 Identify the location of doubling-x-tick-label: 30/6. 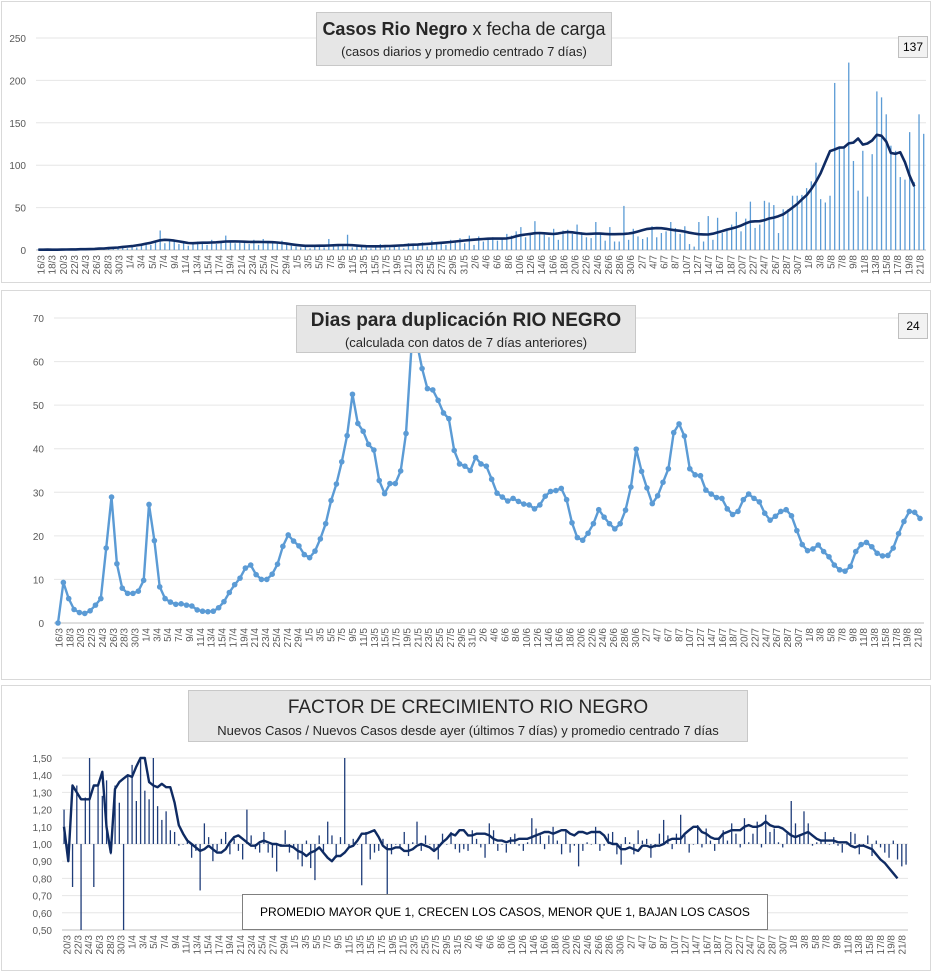
(636, 638).